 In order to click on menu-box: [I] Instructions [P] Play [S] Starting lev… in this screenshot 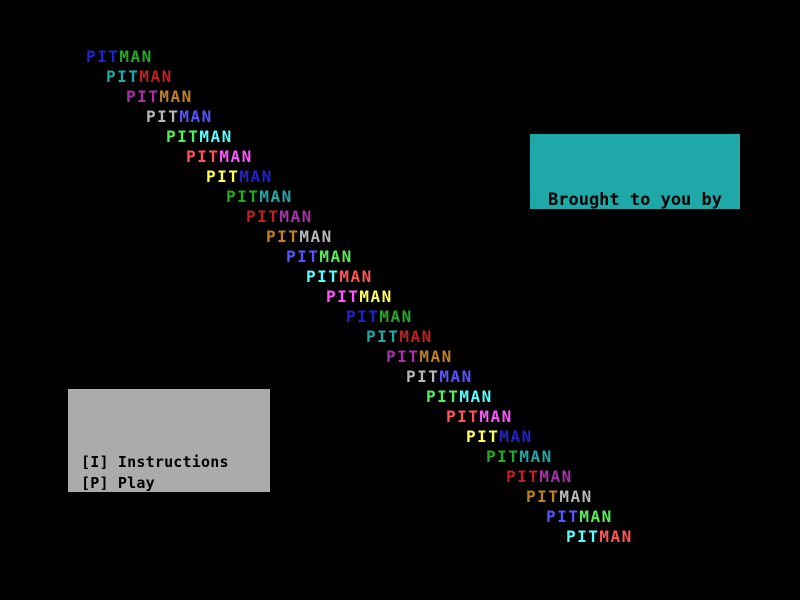, I will do `click(169, 451)`.